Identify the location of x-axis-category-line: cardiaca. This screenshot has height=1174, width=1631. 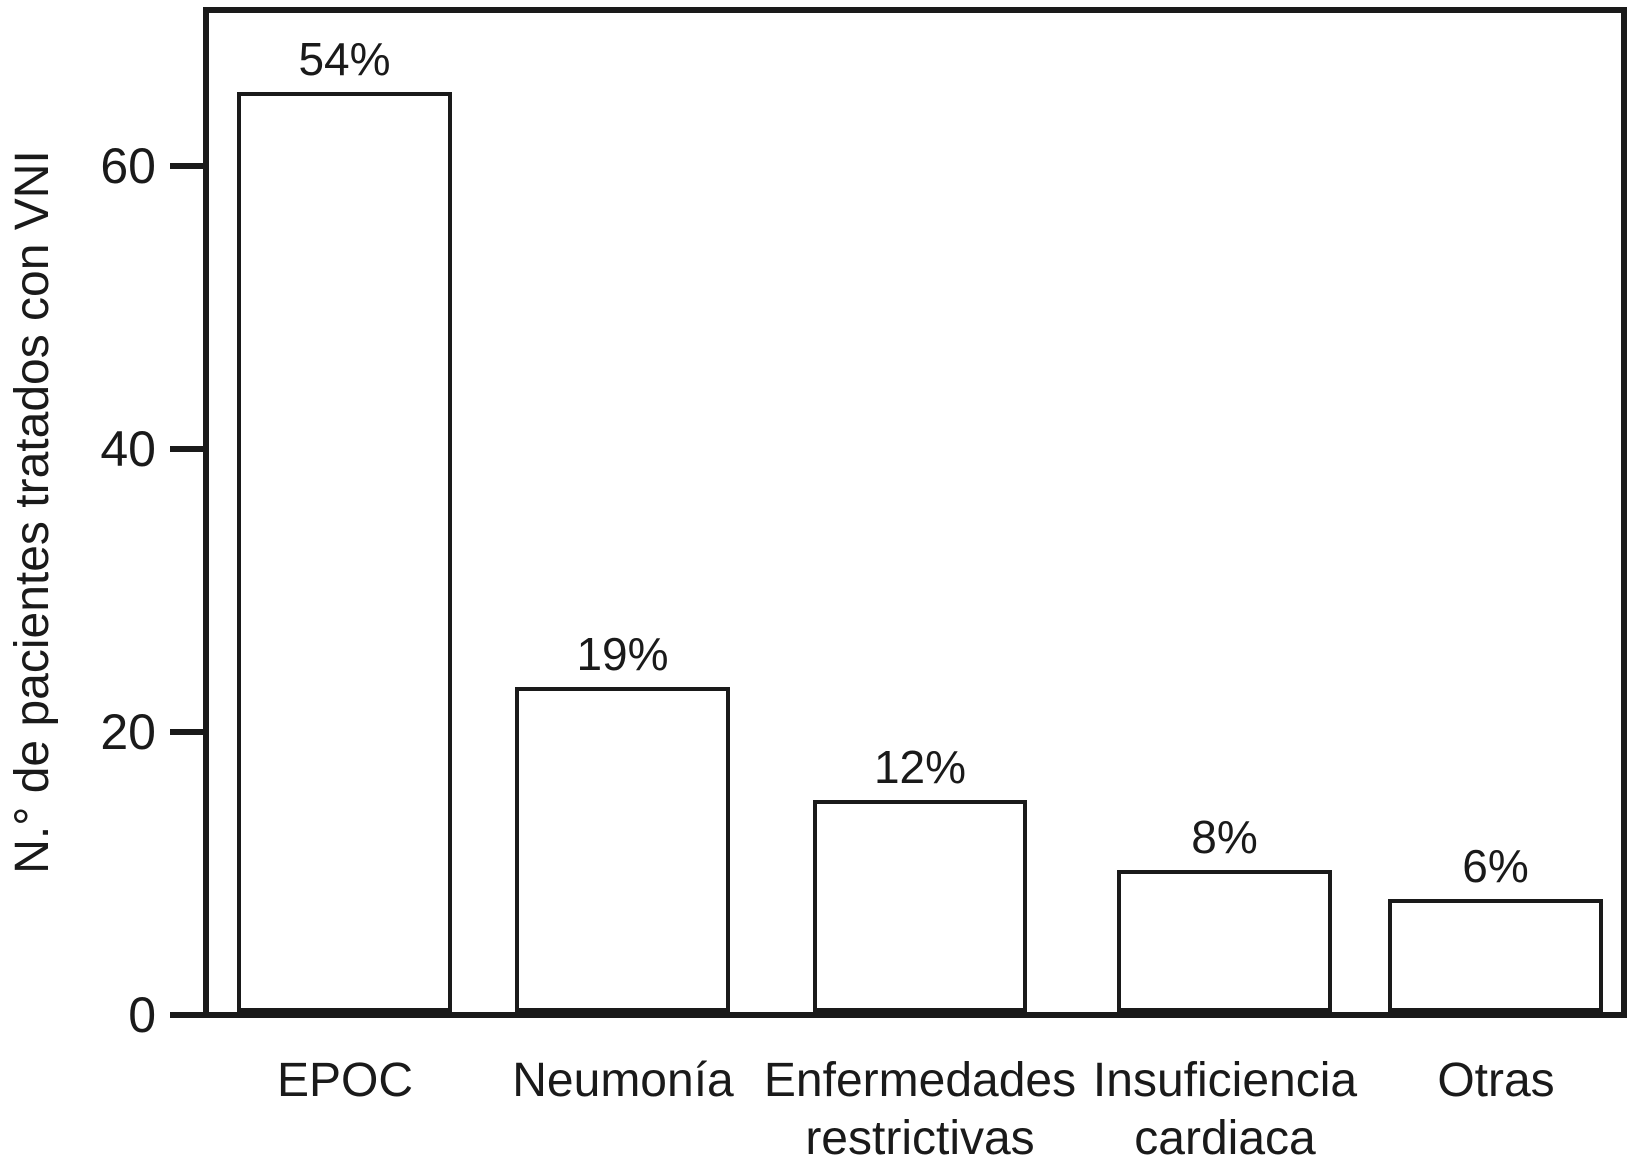
(1225, 1138).